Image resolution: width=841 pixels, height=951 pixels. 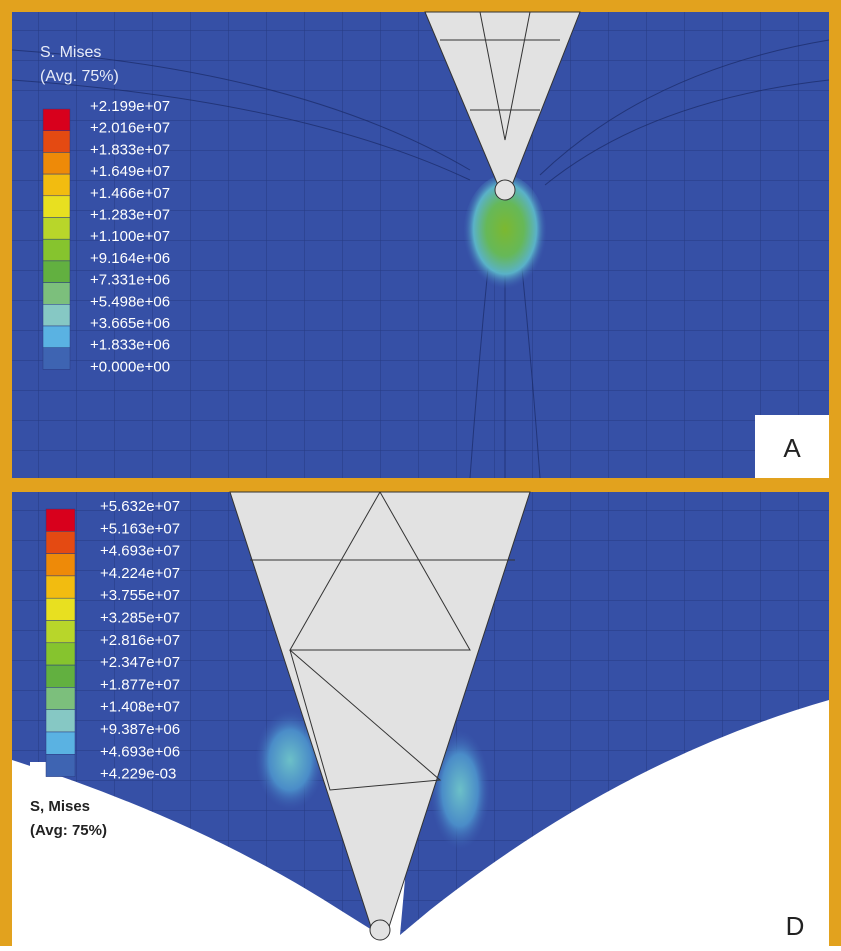 I want to click on legend-label: +9.387e+06, so click(x=140, y=729).